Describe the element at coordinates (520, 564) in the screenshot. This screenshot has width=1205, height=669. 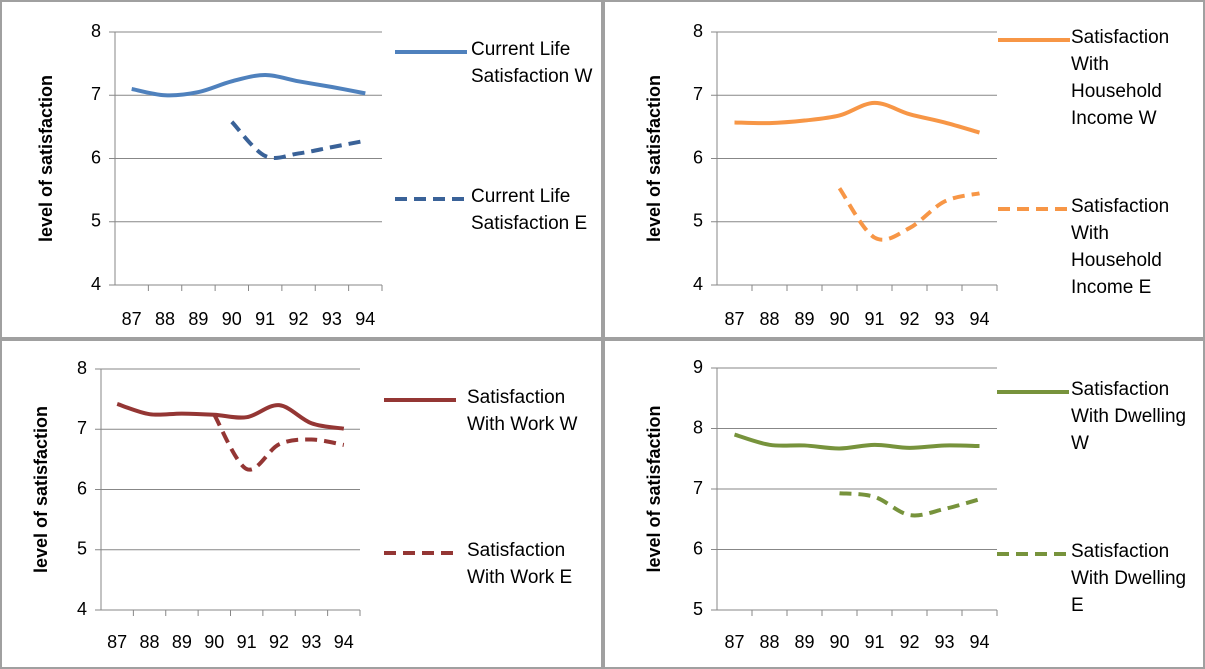
I see `legend-label: Satisfaction With Work E` at that location.